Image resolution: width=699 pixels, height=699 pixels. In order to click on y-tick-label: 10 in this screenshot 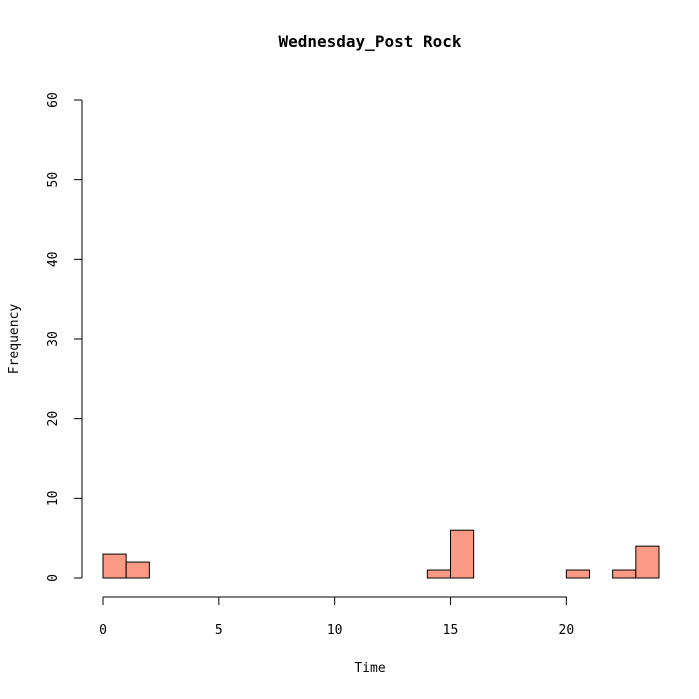, I will do `click(53, 499)`.